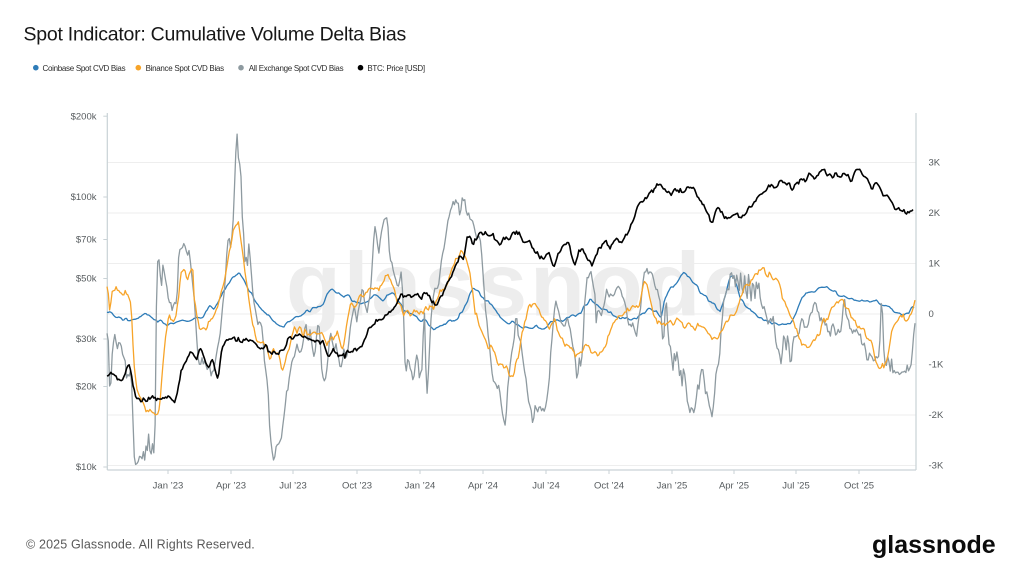 The height and width of the screenshot is (576, 1024). What do you see at coordinates (86, 387) in the screenshot?
I see `svg-text: $20k` at bounding box center [86, 387].